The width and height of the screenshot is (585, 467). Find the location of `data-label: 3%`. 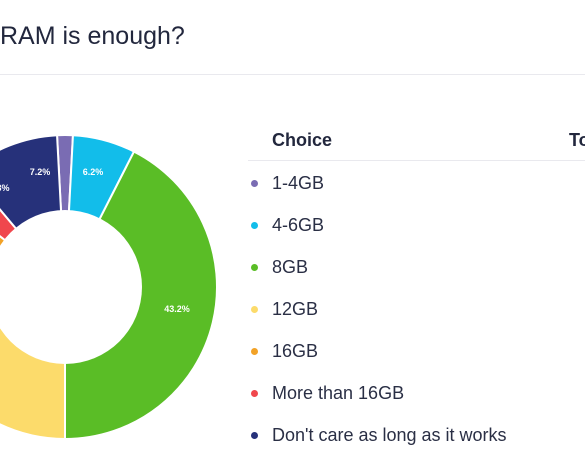

data-label: 3% is located at coordinates (5, 188).